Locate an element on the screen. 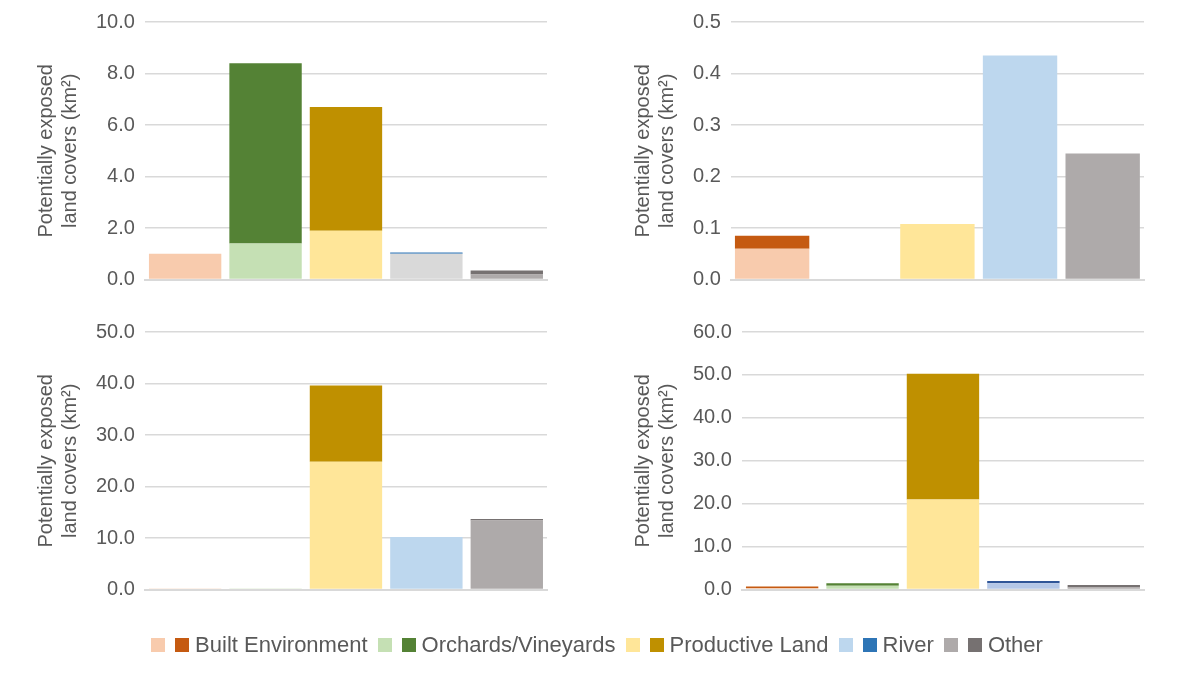 The height and width of the screenshot is (686, 1194). y-tick-label: 6.0 is located at coordinates (121, 123).